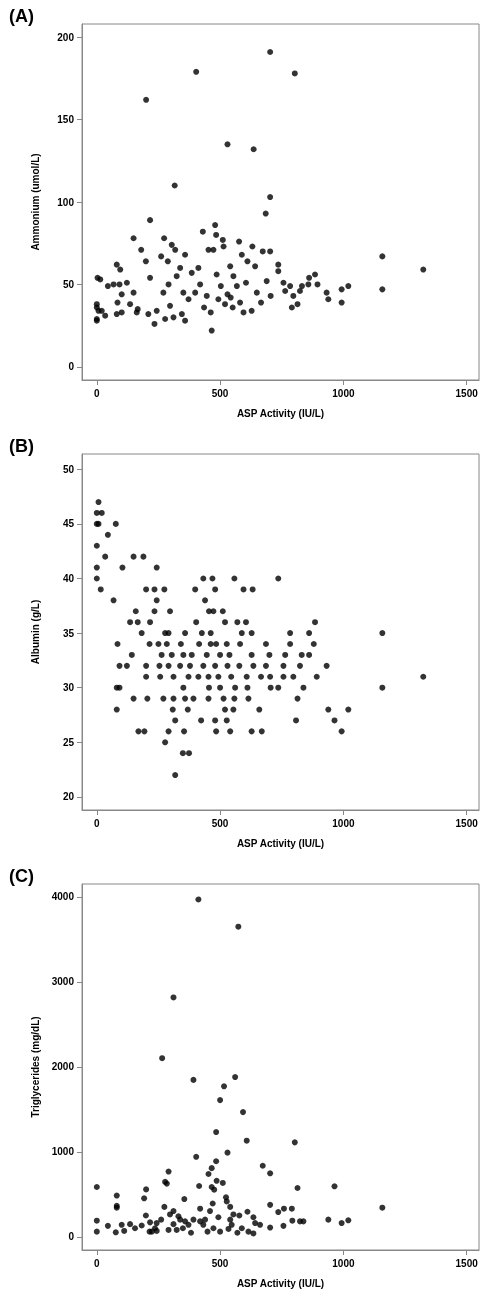  Describe the element at coordinates (66, 202) in the screenshot. I see `y-tick-label: 100` at that location.